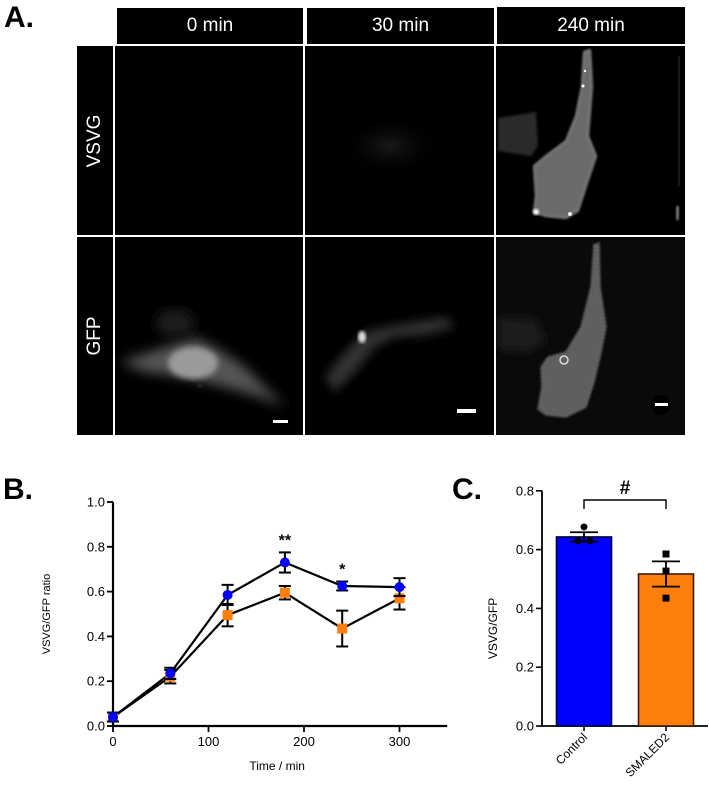 Image resolution: width=709 pixels, height=787 pixels. Describe the element at coordinates (399, 336) in the screenshot. I see `micrograph-gfp-30min` at that location.